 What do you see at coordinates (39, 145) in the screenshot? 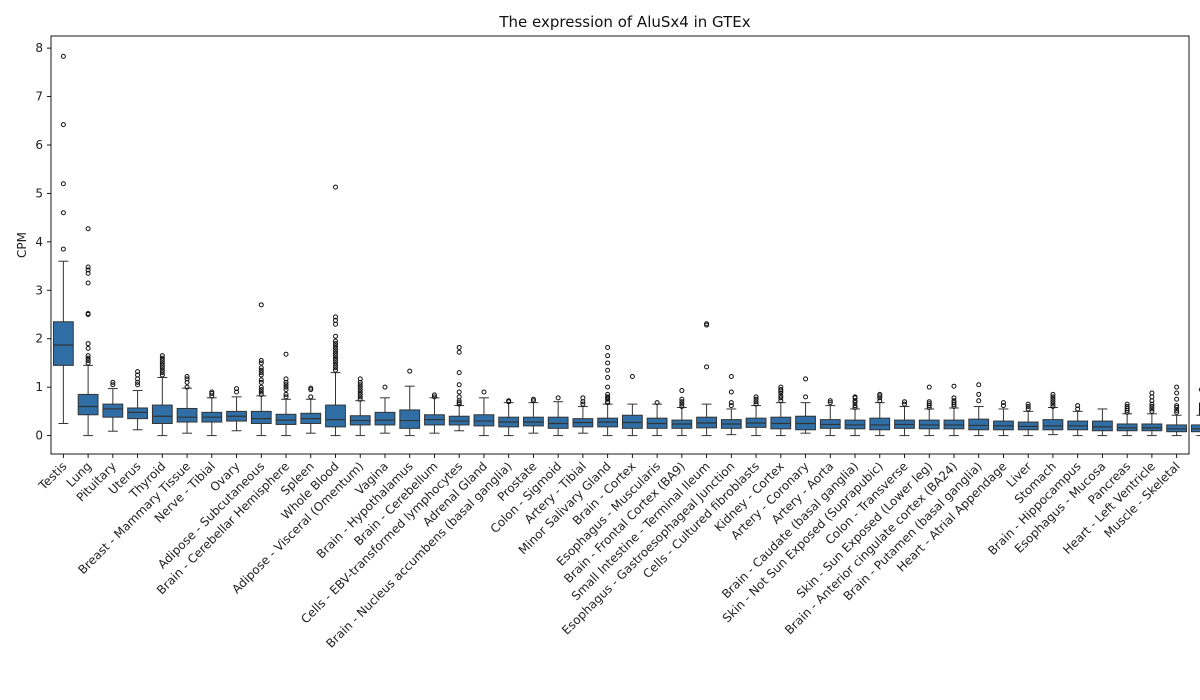
I see `y-tick-label: 6` at bounding box center [39, 145].